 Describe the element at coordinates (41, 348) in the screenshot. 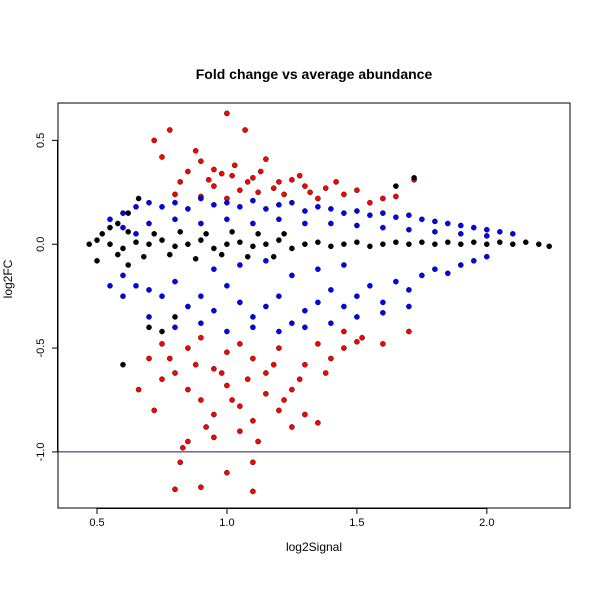

I see `y-tick-label: -0.5` at that location.